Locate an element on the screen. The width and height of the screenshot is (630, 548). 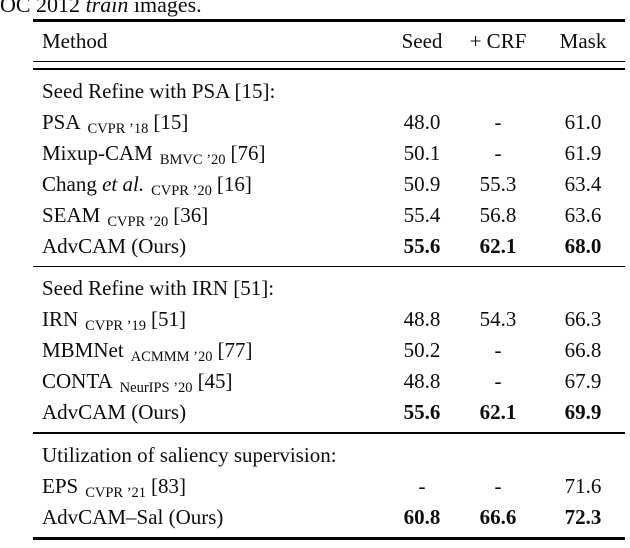
method-name: PSA is located at coordinates (61, 121).